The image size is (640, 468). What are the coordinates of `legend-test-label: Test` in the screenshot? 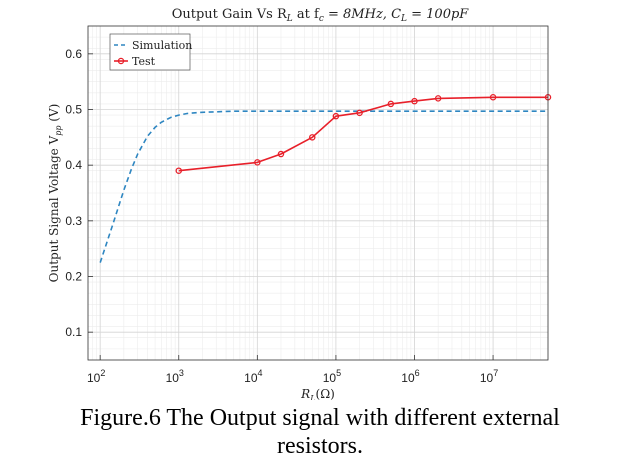 It's located at (144, 61).